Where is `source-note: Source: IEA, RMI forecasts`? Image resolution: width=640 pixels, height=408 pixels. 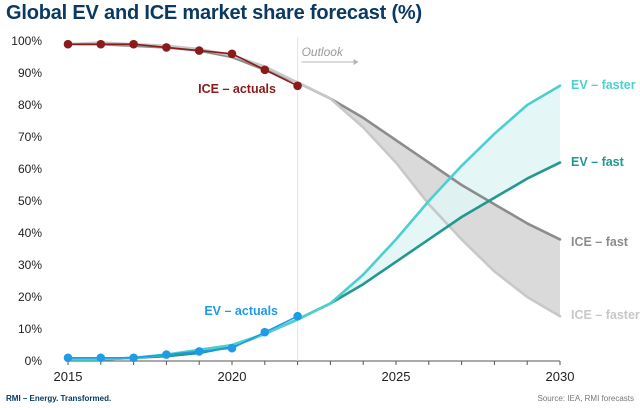 source-note: Source: IEA, RMI forecasts is located at coordinates (585, 398).